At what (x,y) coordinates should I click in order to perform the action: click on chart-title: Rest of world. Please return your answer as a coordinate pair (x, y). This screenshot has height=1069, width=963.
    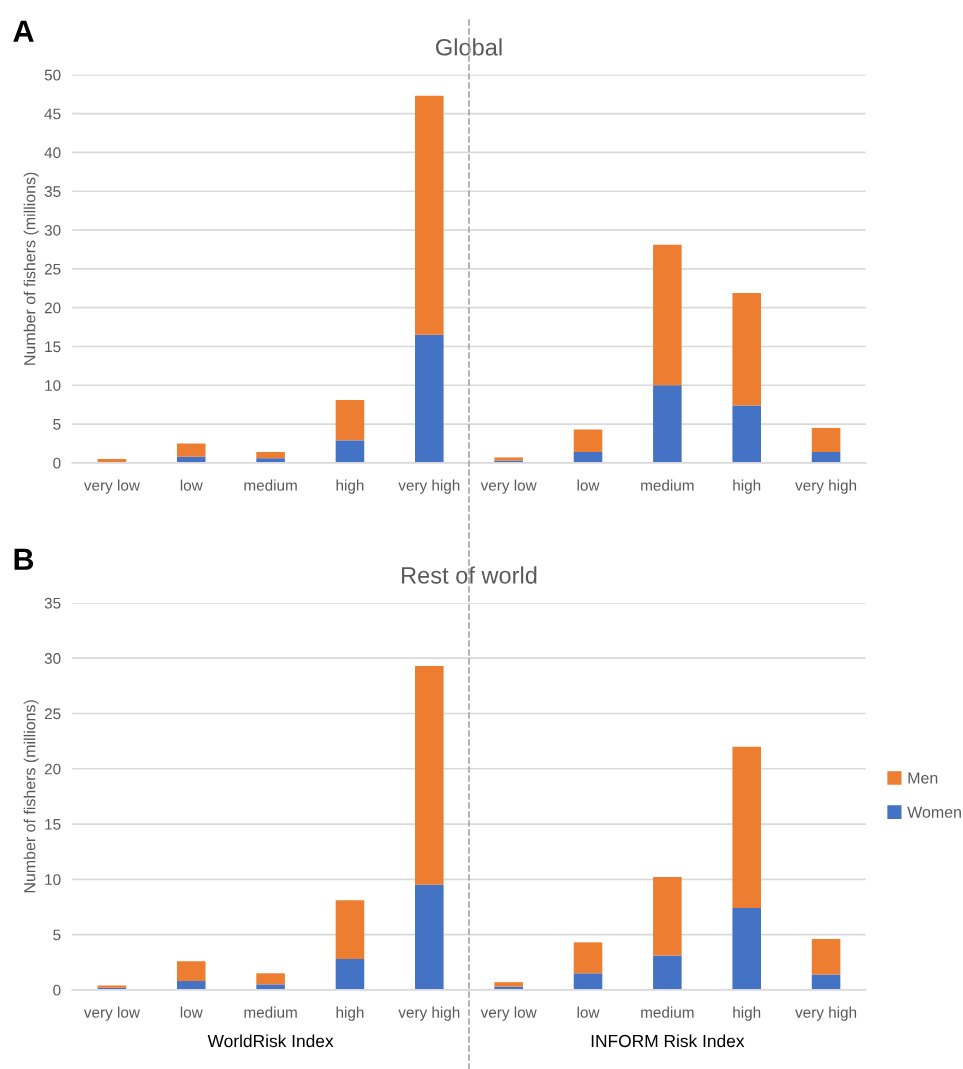
    Looking at the image, I should click on (469, 575).